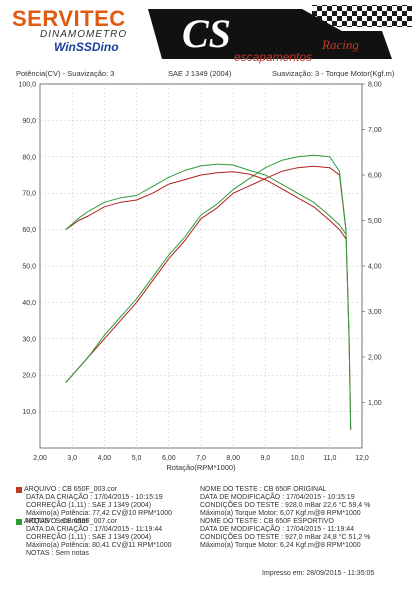 The image size is (416, 589). I want to click on run-arquivo: ARQUIVO : CB 650F_003.cor, so click(70, 489).